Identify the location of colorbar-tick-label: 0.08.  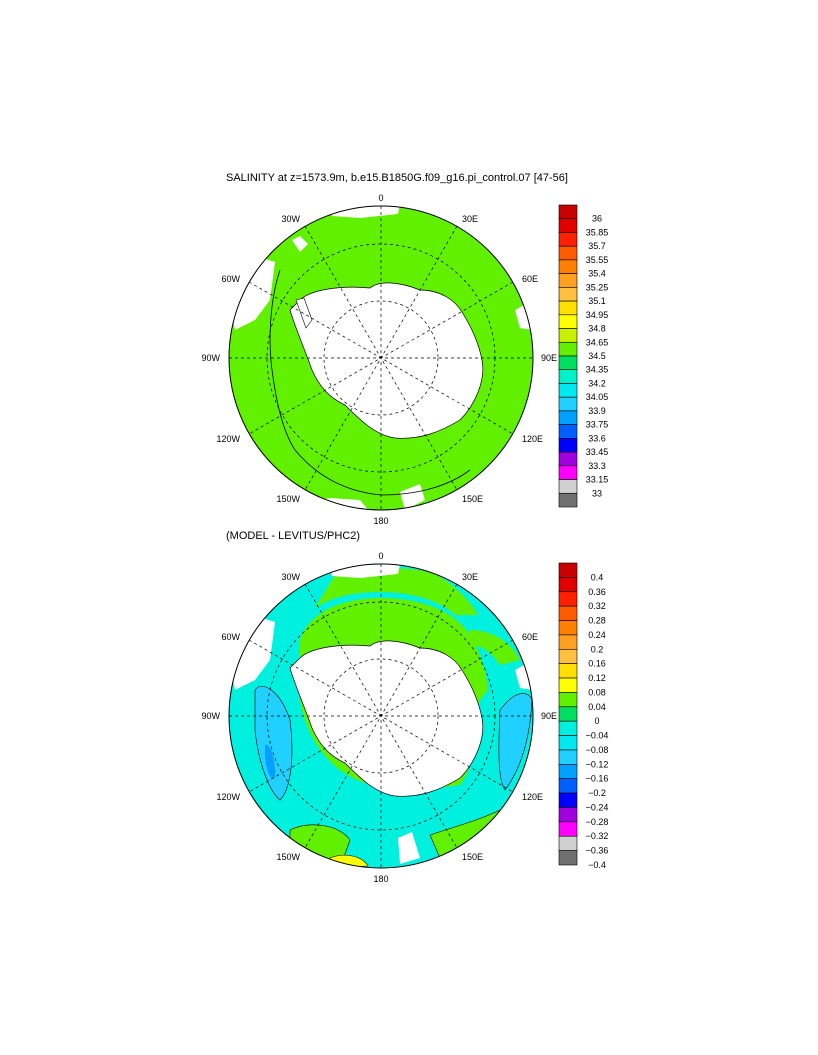
(597, 692).